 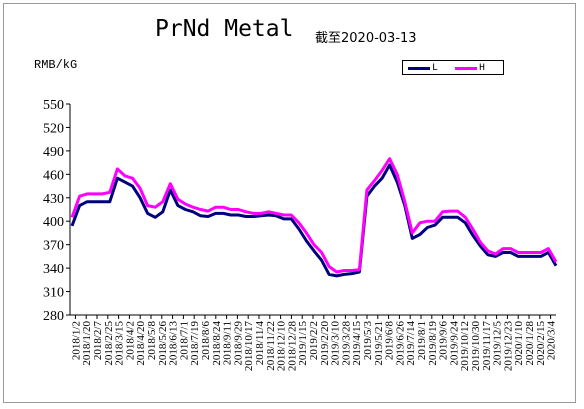 What do you see at coordinates (53, 222) in the screenshot?
I see `y-tick-label: 400` at bounding box center [53, 222].